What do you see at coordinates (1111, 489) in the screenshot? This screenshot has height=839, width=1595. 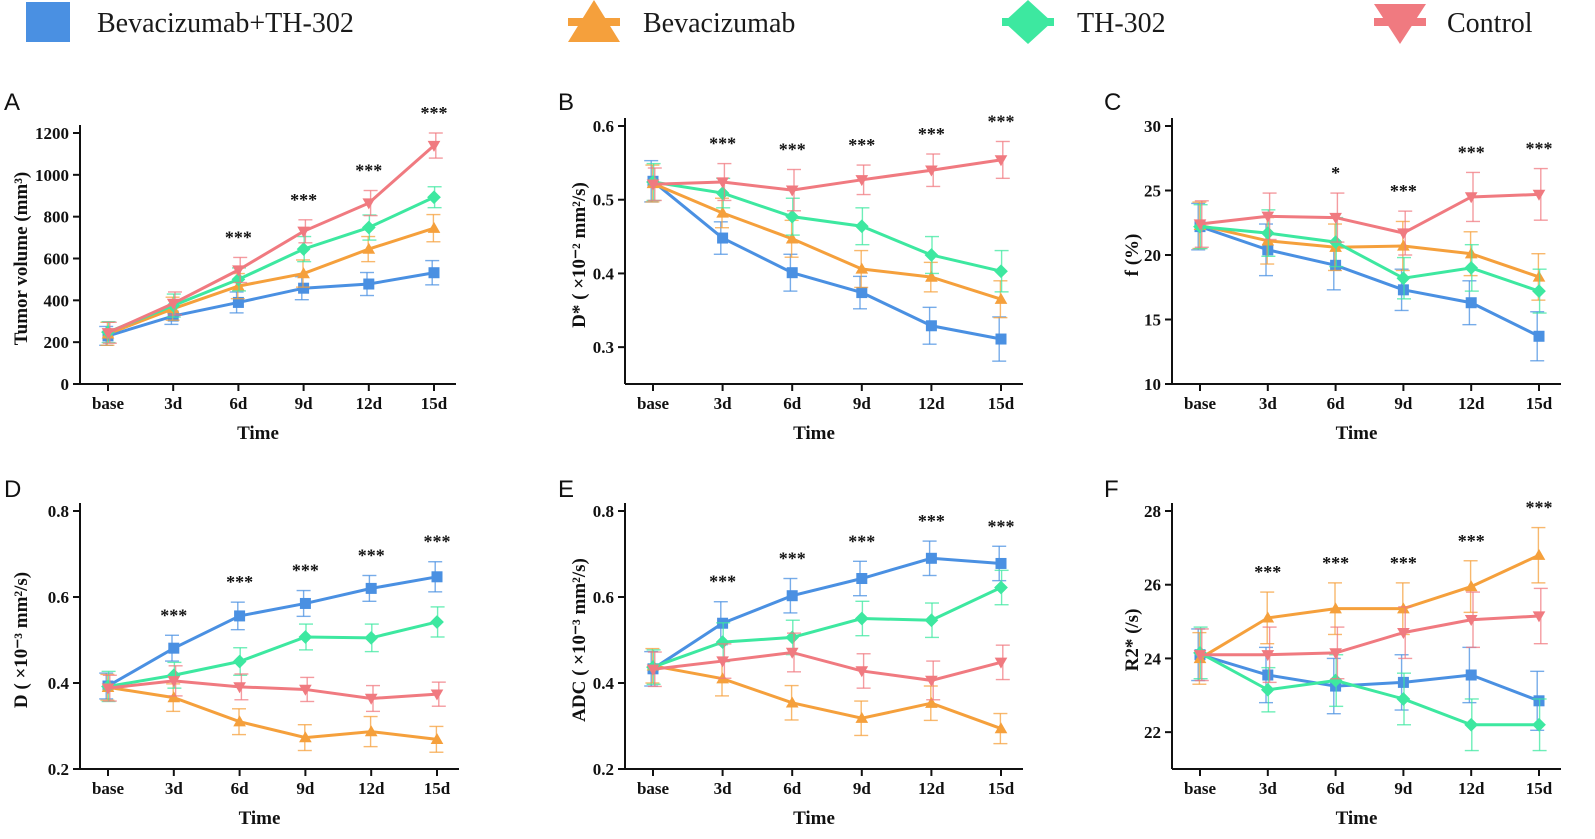 I see `panel-letter: F` at bounding box center [1111, 489].